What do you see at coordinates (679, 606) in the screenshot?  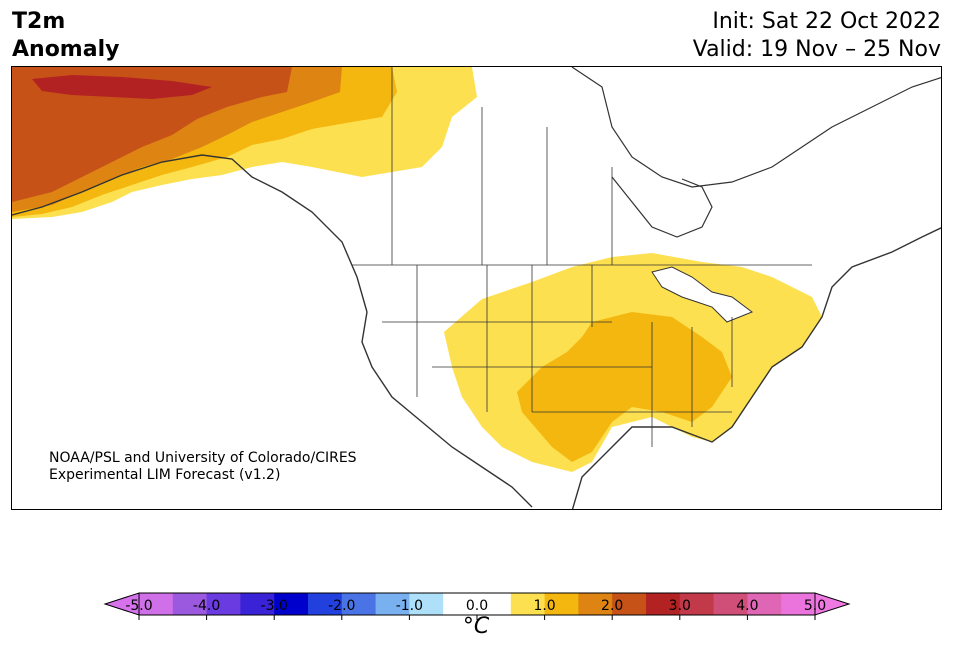 I see `colorbar-tick-label: 3.0` at bounding box center [679, 606].